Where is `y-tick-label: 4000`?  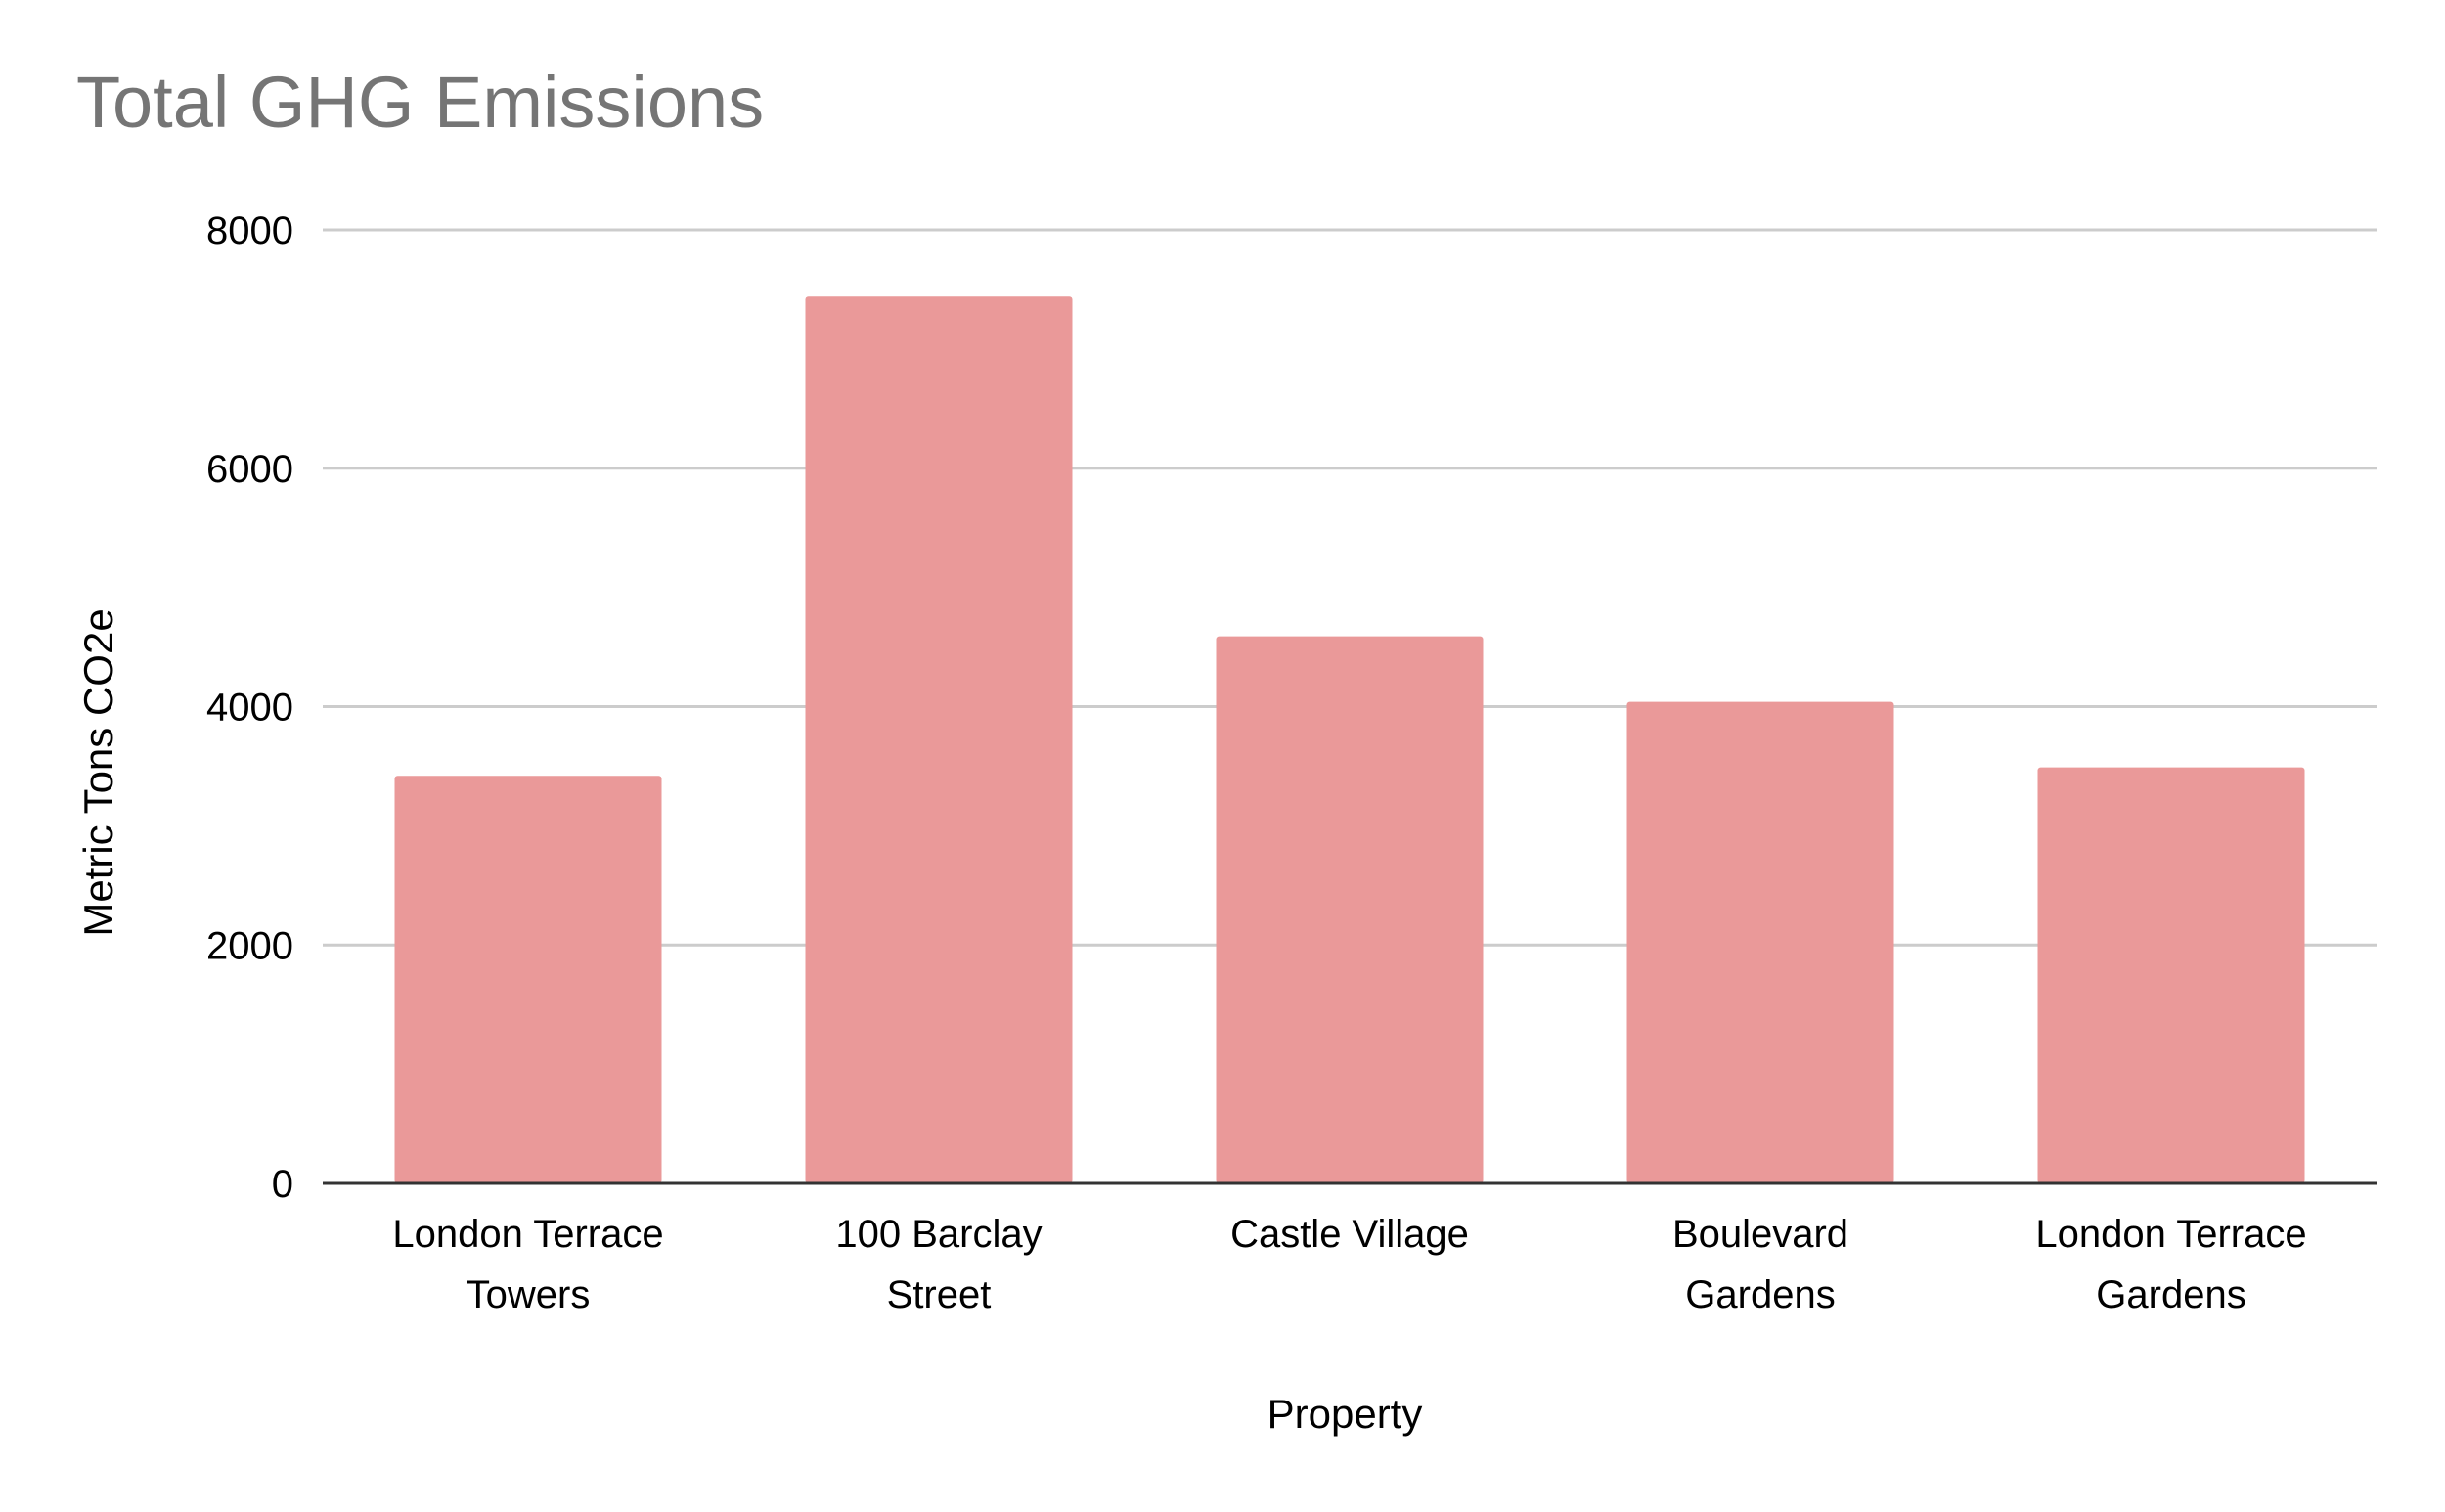
y-tick-label: 4000 is located at coordinates (249, 709).